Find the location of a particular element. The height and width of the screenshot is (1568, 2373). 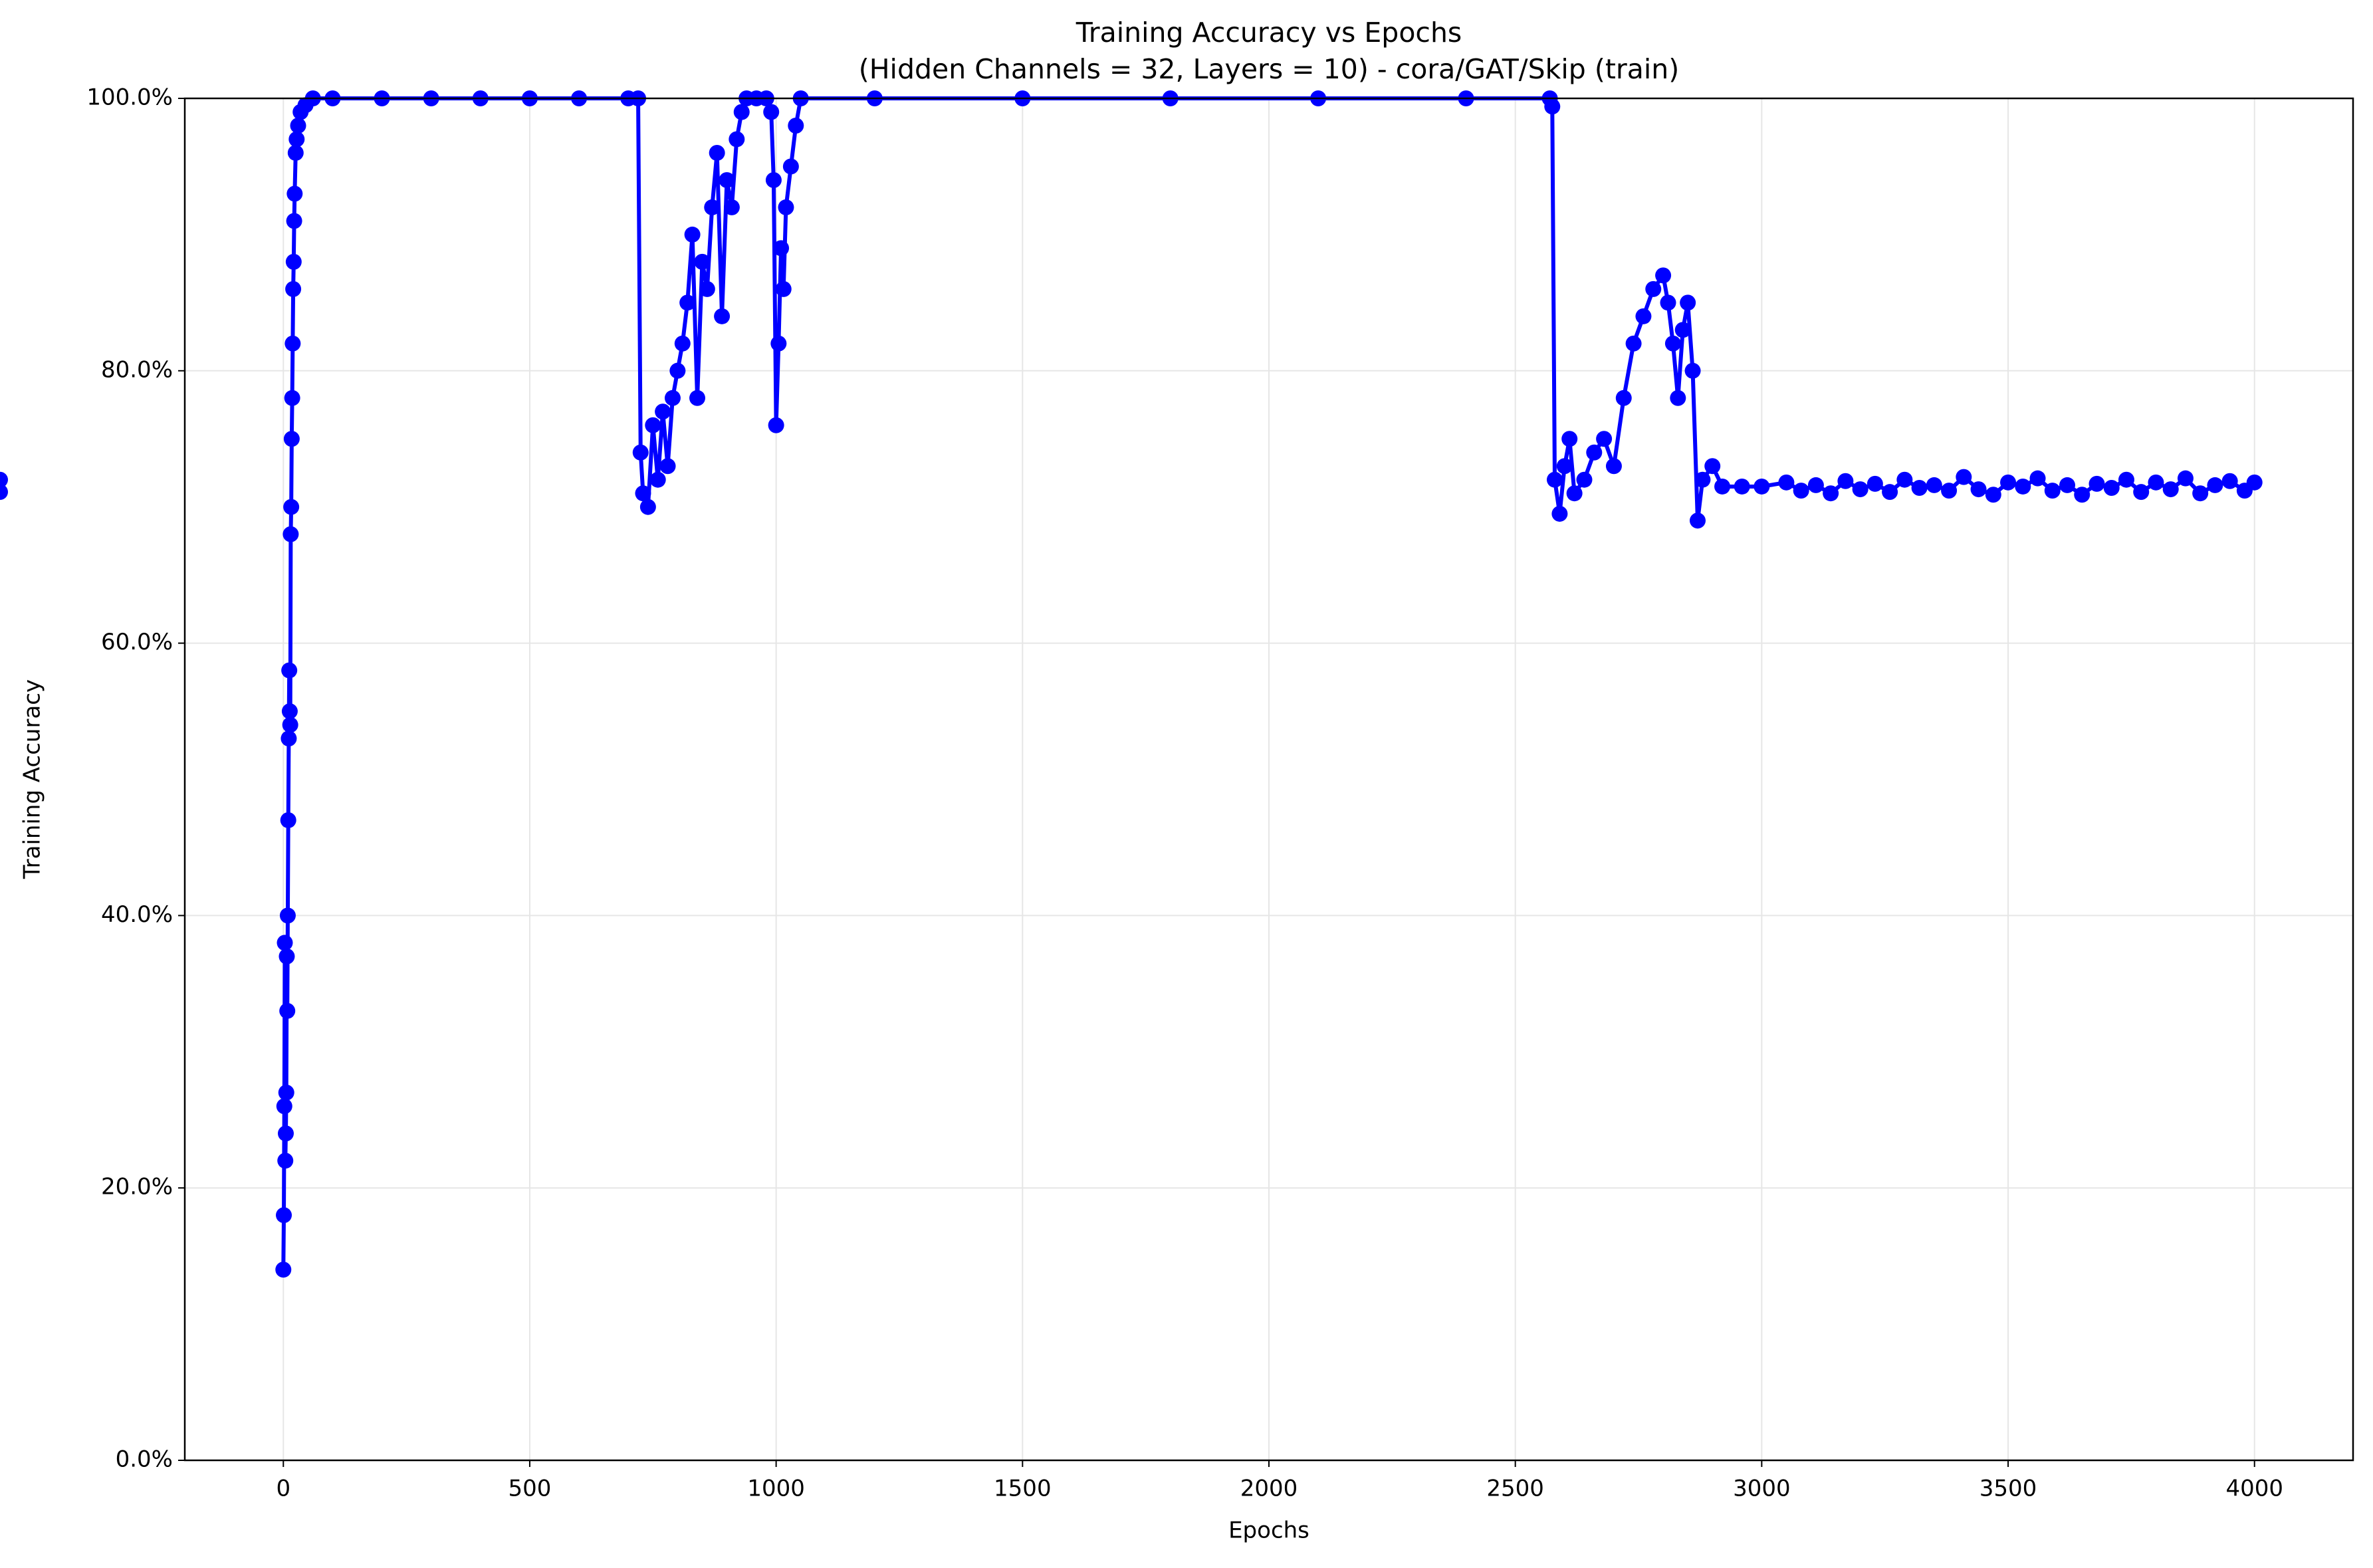

y-tick-label: 40.0% is located at coordinates (137, 915).